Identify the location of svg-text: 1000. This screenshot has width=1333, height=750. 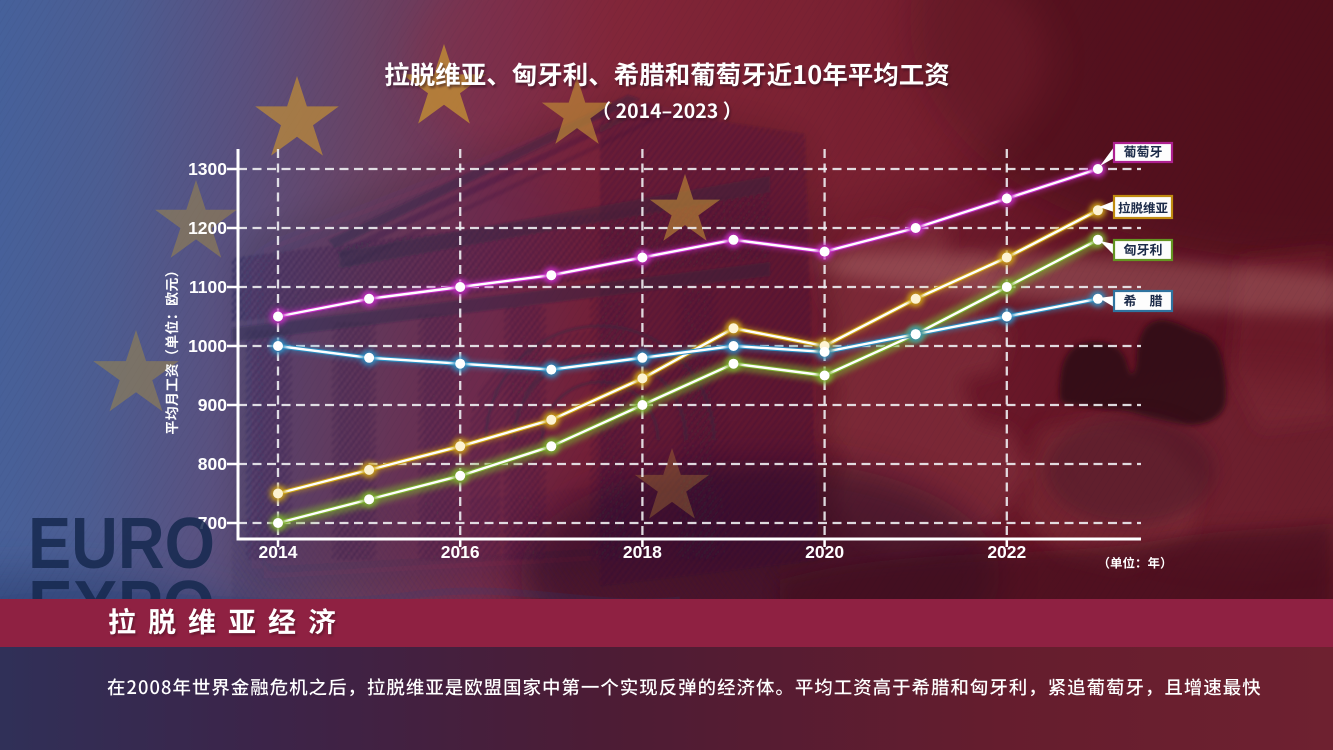
(207, 346).